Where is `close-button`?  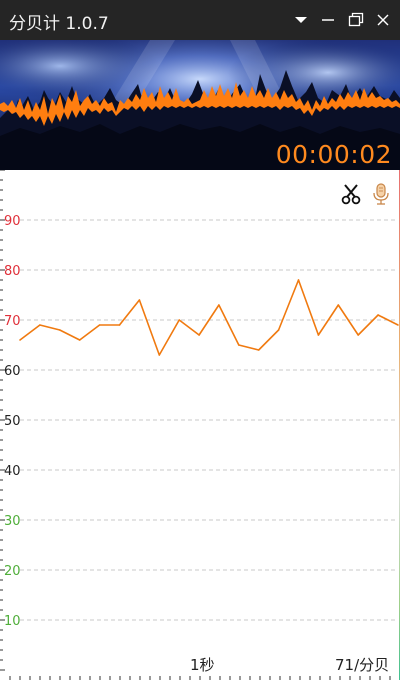 close-button is located at coordinates (383, 20).